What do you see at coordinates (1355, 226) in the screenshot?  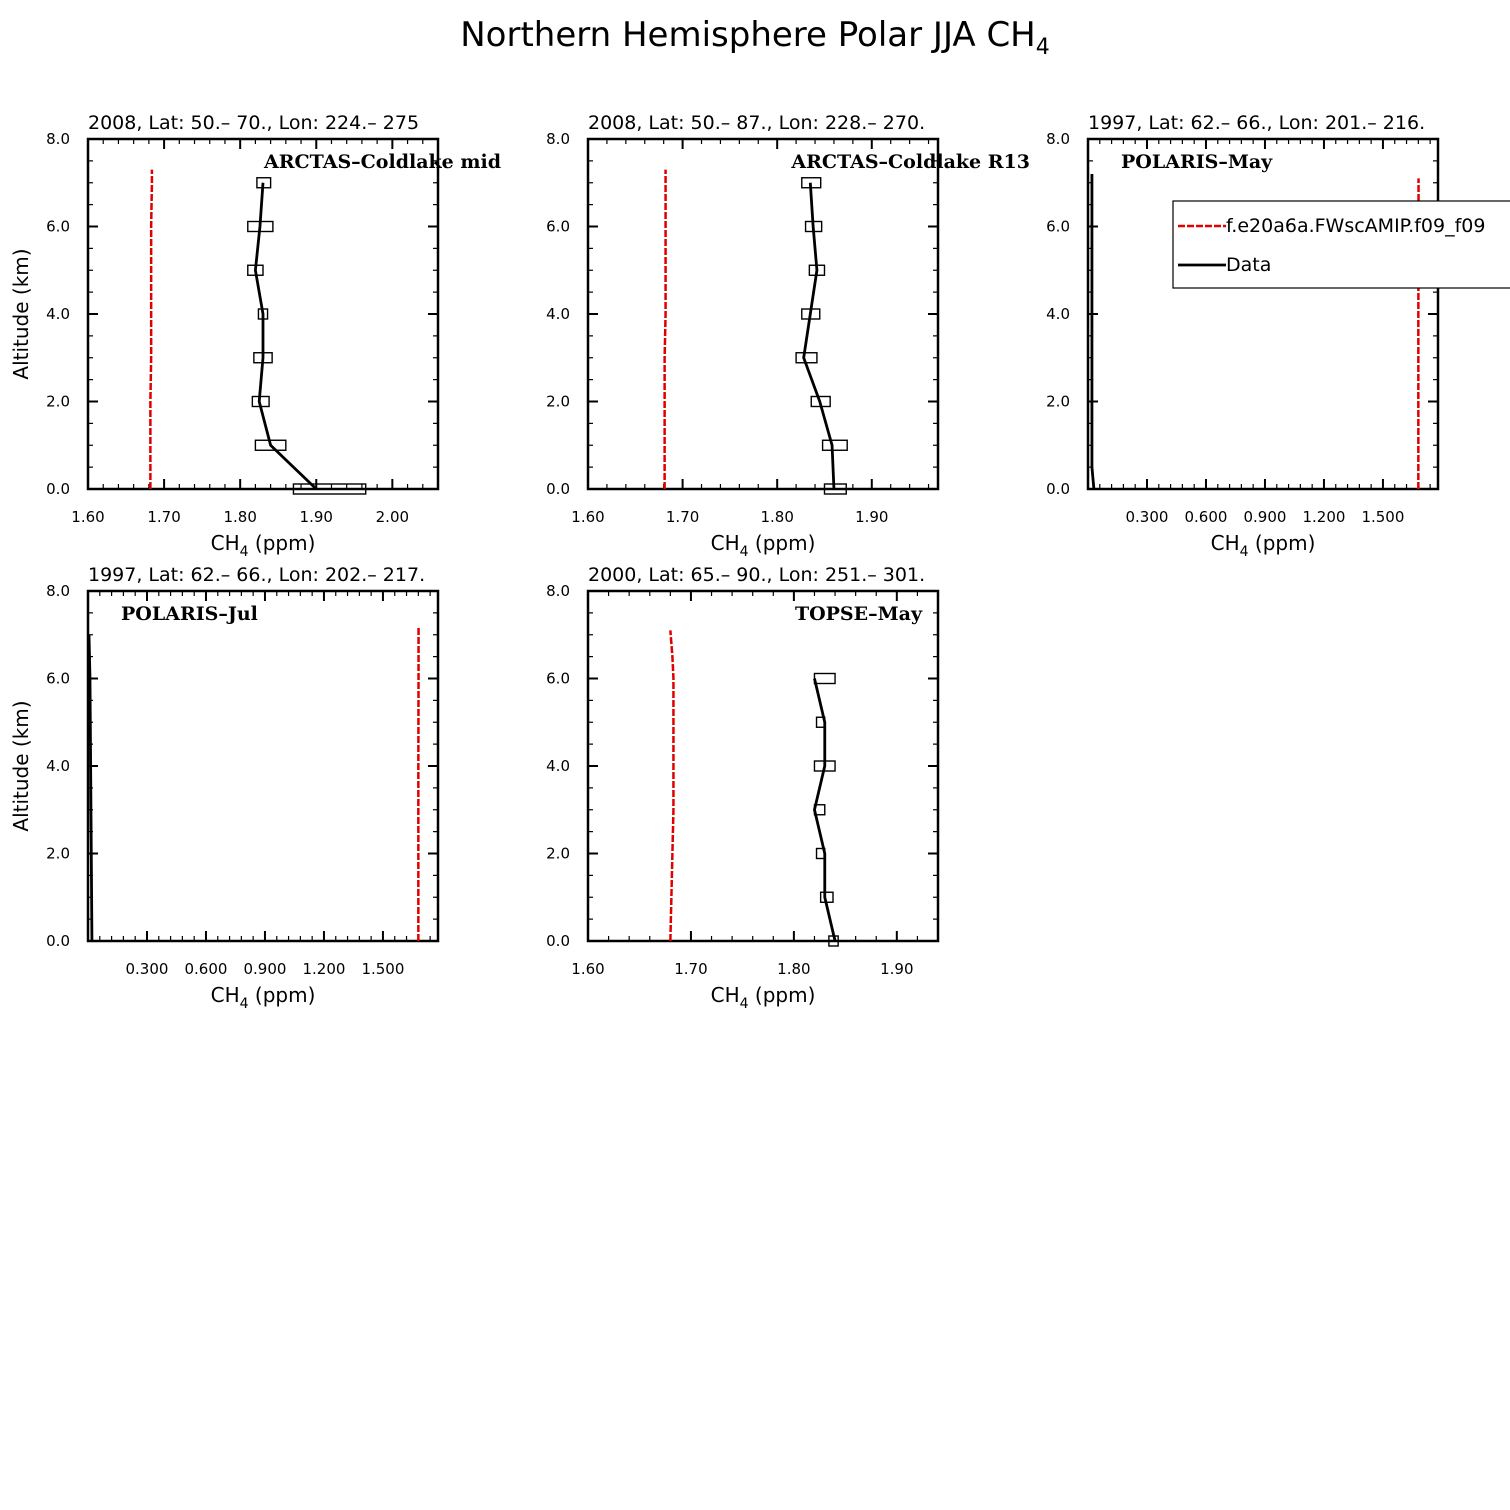 I see `legend-model-label: f.e20a6a.FWscAMIP.f09_f09` at bounding box center [1355, 226].